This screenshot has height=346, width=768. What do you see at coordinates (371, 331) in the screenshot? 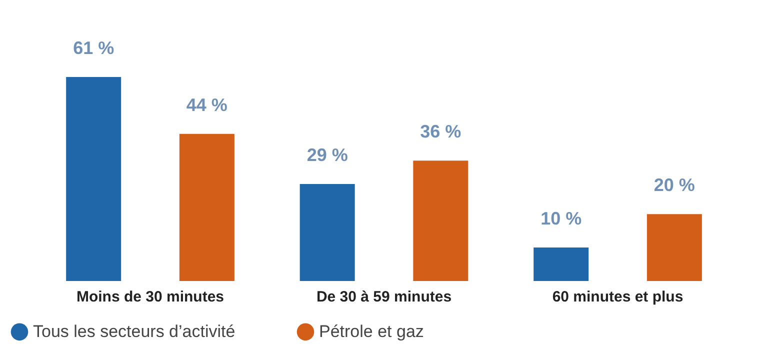
I see `legend-label: Pétrole et gaz` at bounding box center [371, 331].